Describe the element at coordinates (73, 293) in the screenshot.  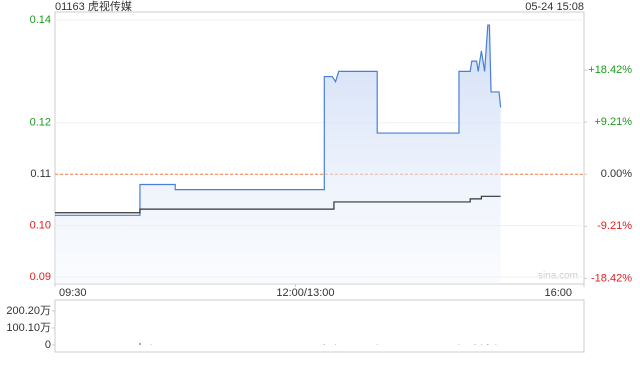
I see `x-tick-label: 09:30` at that location.